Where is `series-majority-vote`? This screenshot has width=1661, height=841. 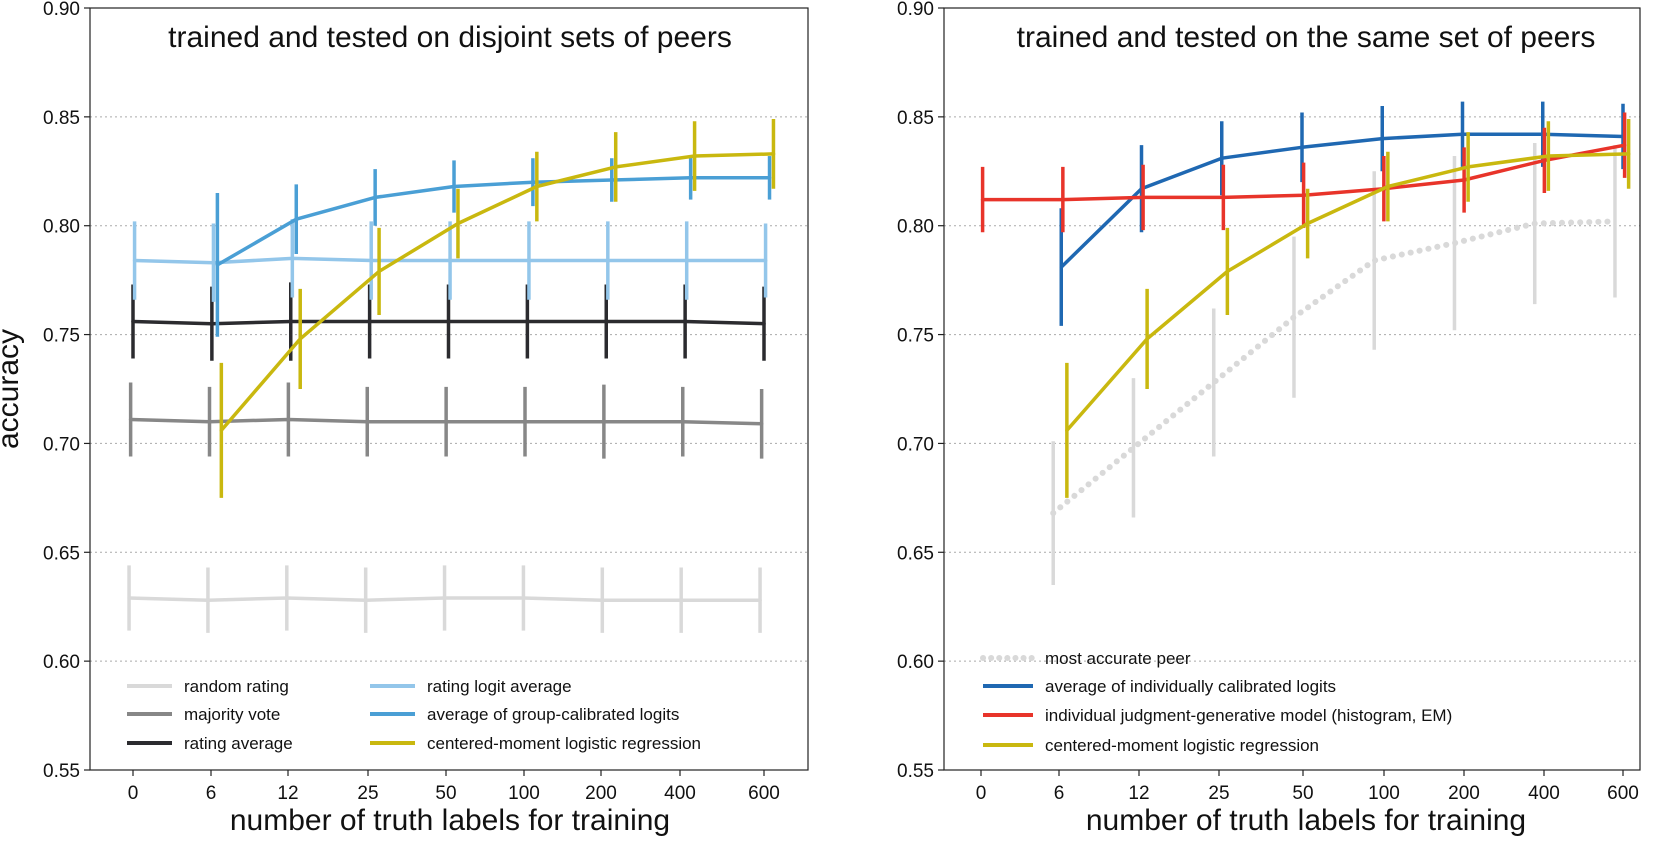 series-majority-vote is located at coordinates (446, 420).